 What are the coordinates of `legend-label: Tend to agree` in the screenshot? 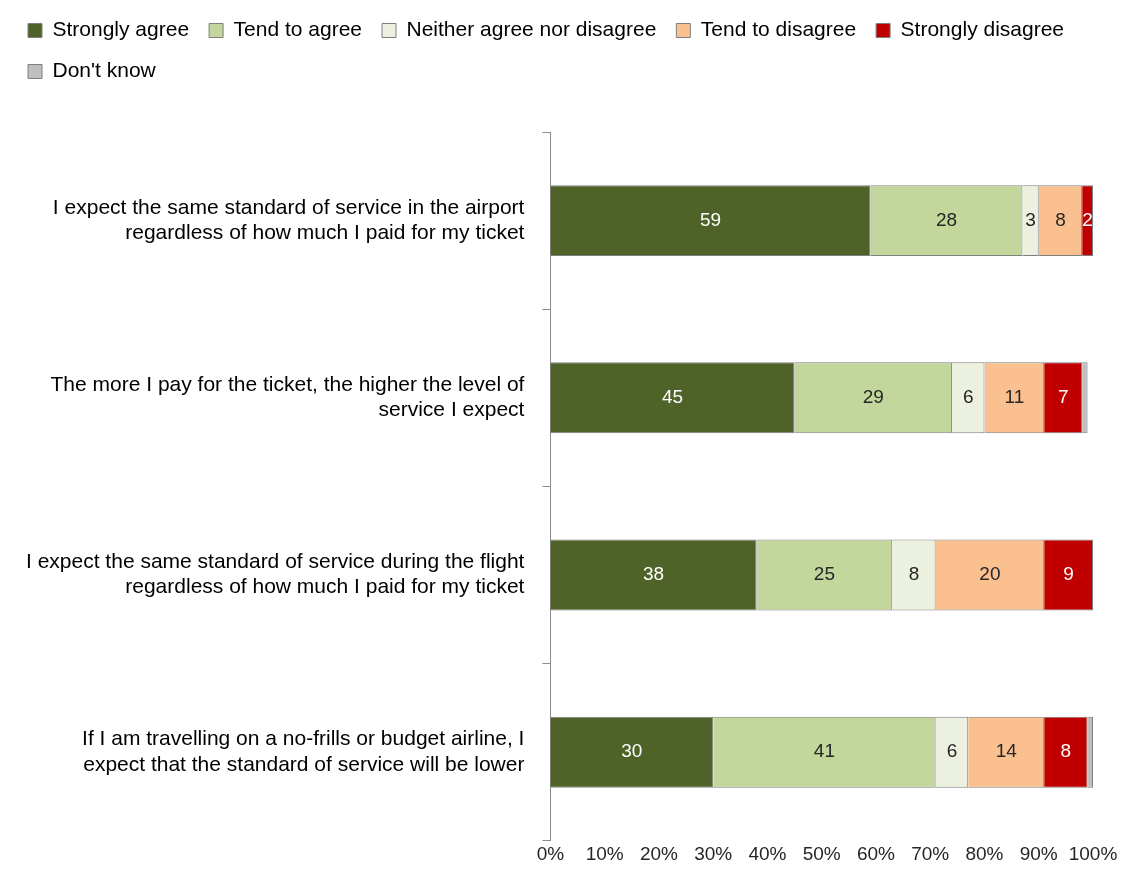 It's located at (298, 29).